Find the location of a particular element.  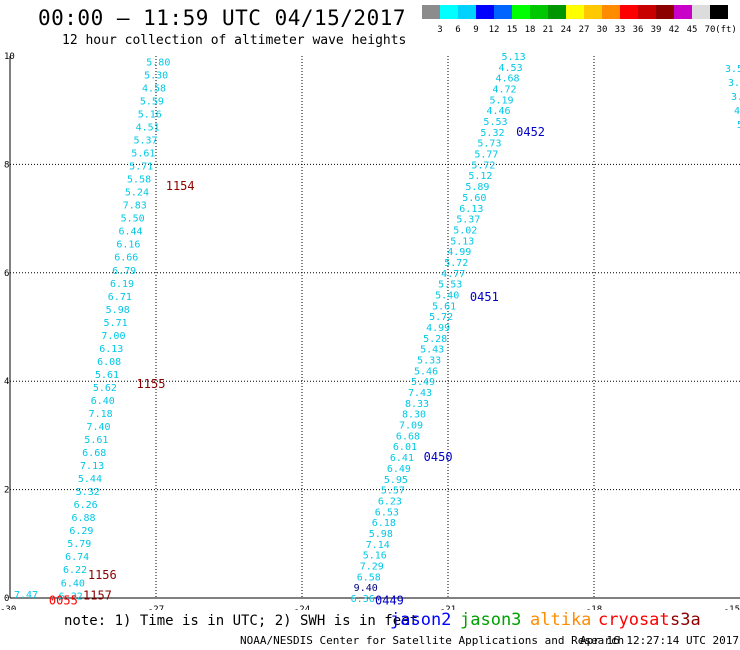

wave-height-value: 8.33 is located at coordinates (417, 404).